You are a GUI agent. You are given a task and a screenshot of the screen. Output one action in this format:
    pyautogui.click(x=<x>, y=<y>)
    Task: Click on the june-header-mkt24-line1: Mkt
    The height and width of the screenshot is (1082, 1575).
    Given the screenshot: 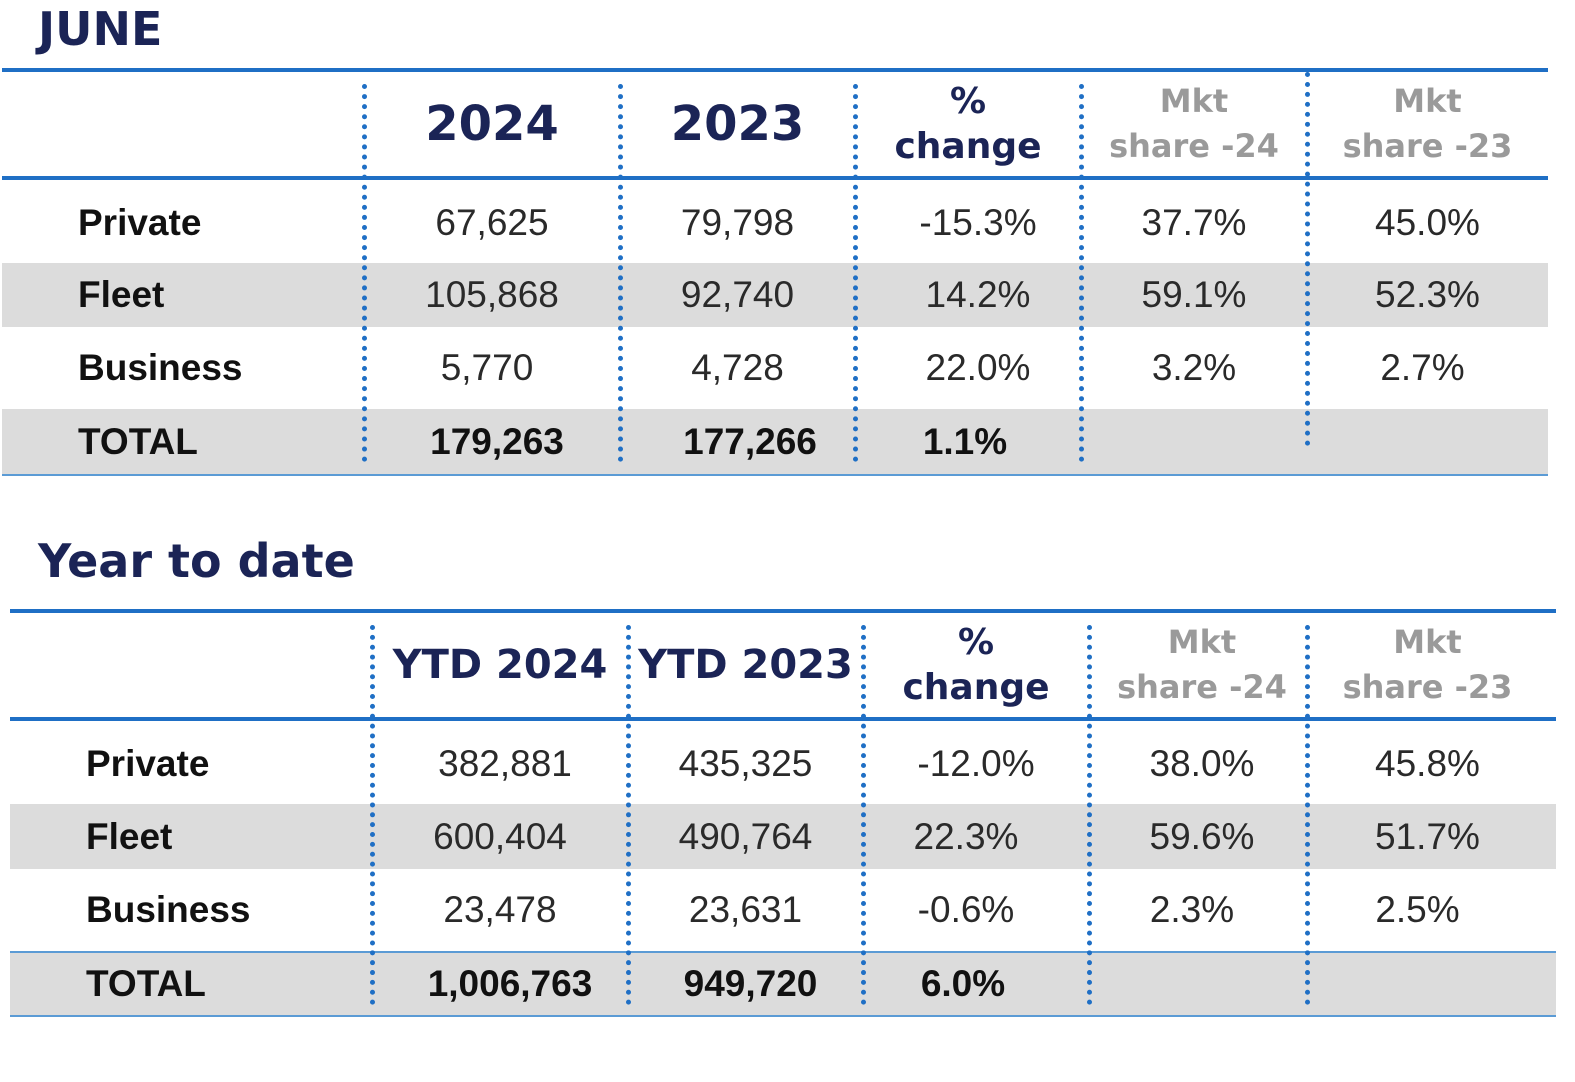 What is the action you would take?
    pyautogui.click(x=1194, y=101)
    